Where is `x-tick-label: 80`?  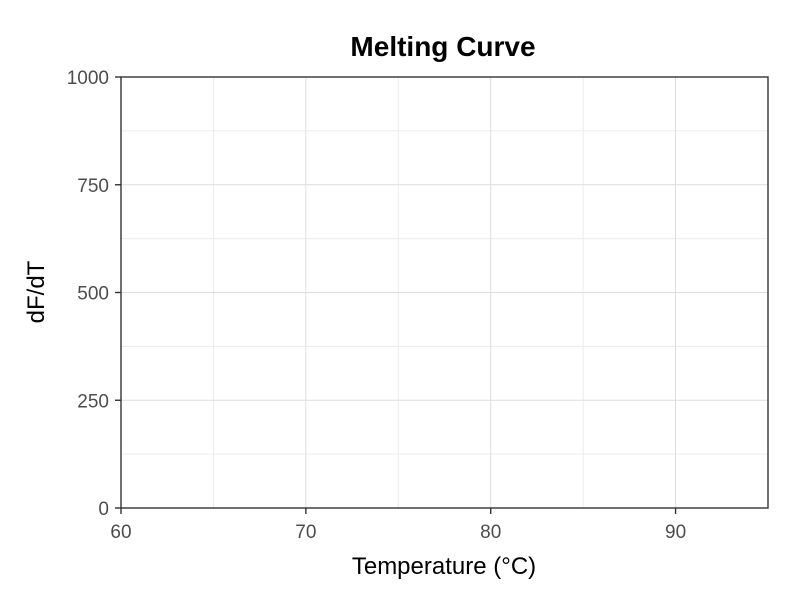
x-tick-label: 80 is located at coordinates (490, 532).